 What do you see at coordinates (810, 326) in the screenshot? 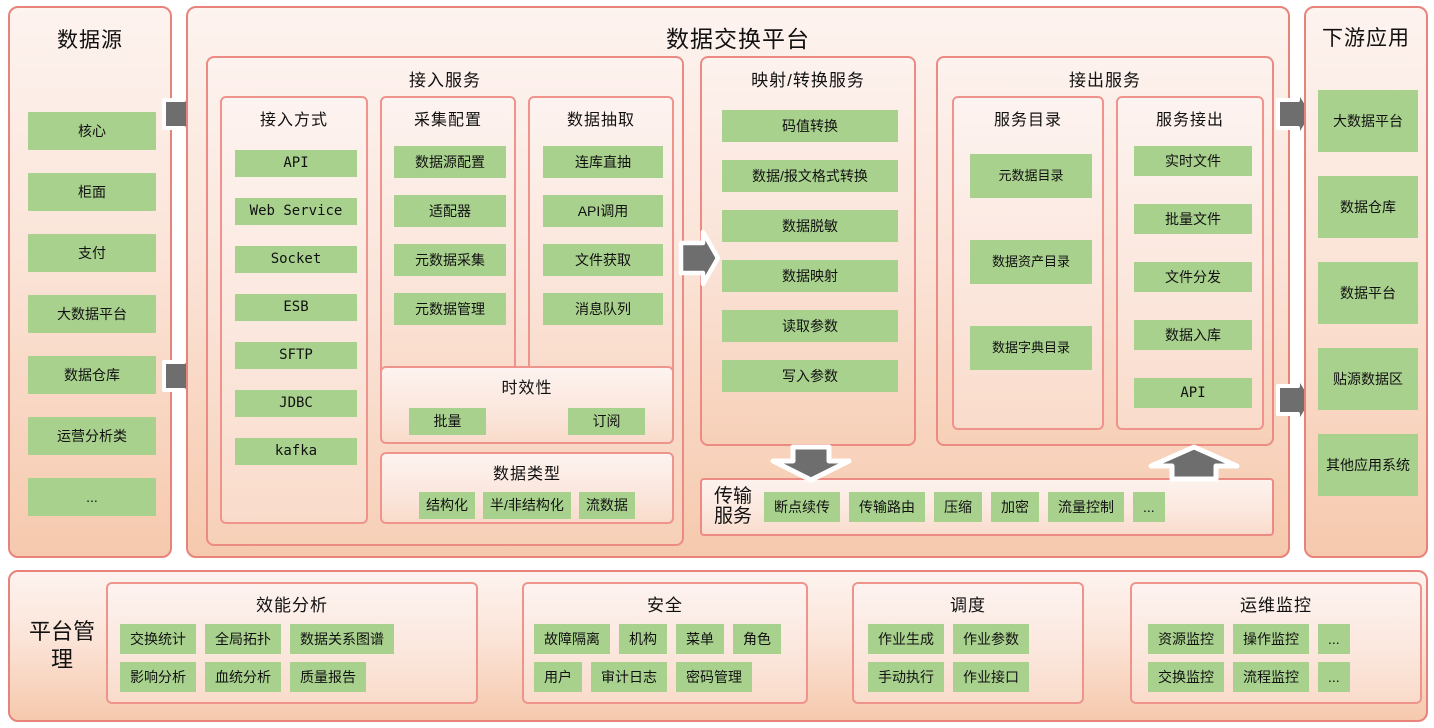
I see `mapping-item-readparam: 读取参数` at bounding box center [810, 326].